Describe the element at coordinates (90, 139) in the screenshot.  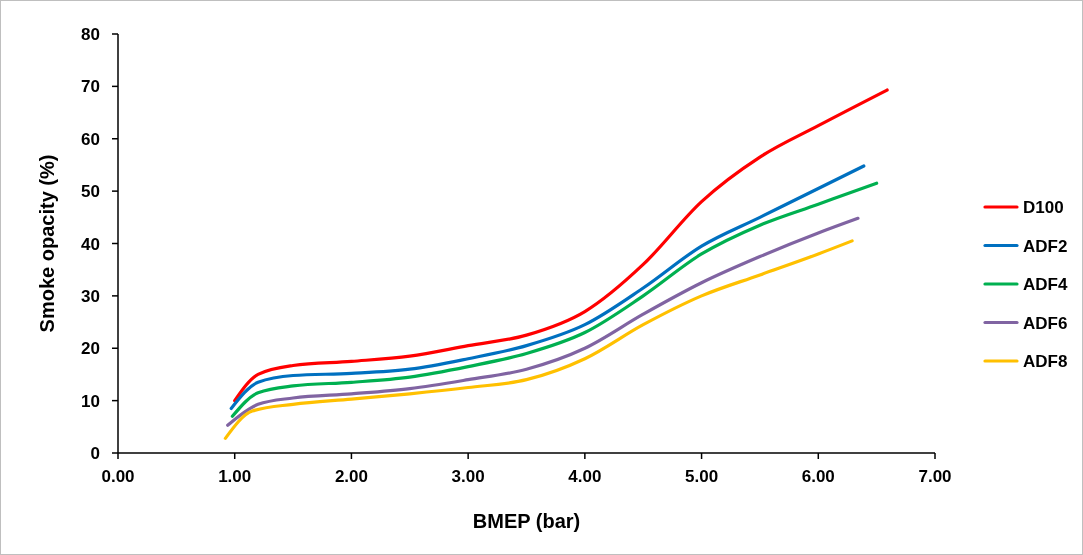
I see `y-tick-label: 60` at that location.